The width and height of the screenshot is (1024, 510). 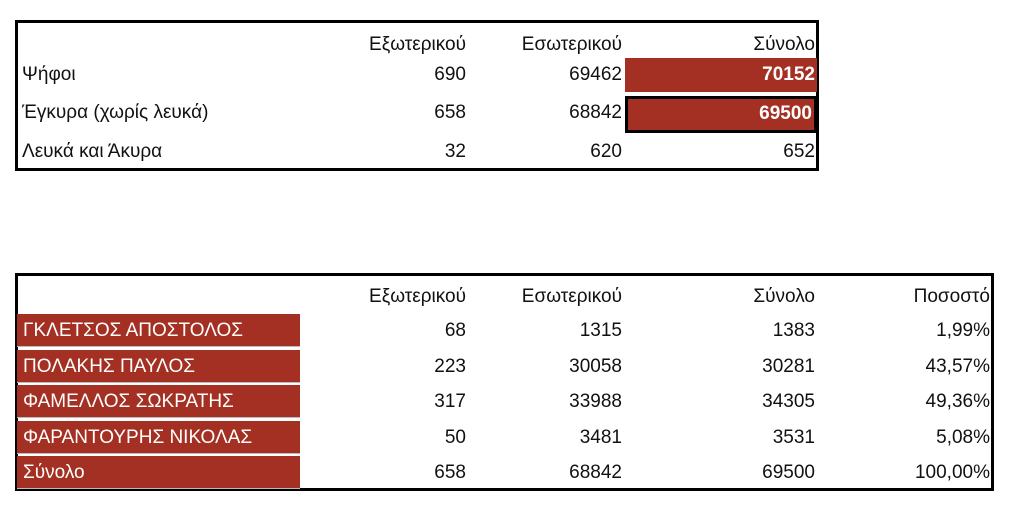 I want to click on value-cell: 223, so click(x=450, y=366).